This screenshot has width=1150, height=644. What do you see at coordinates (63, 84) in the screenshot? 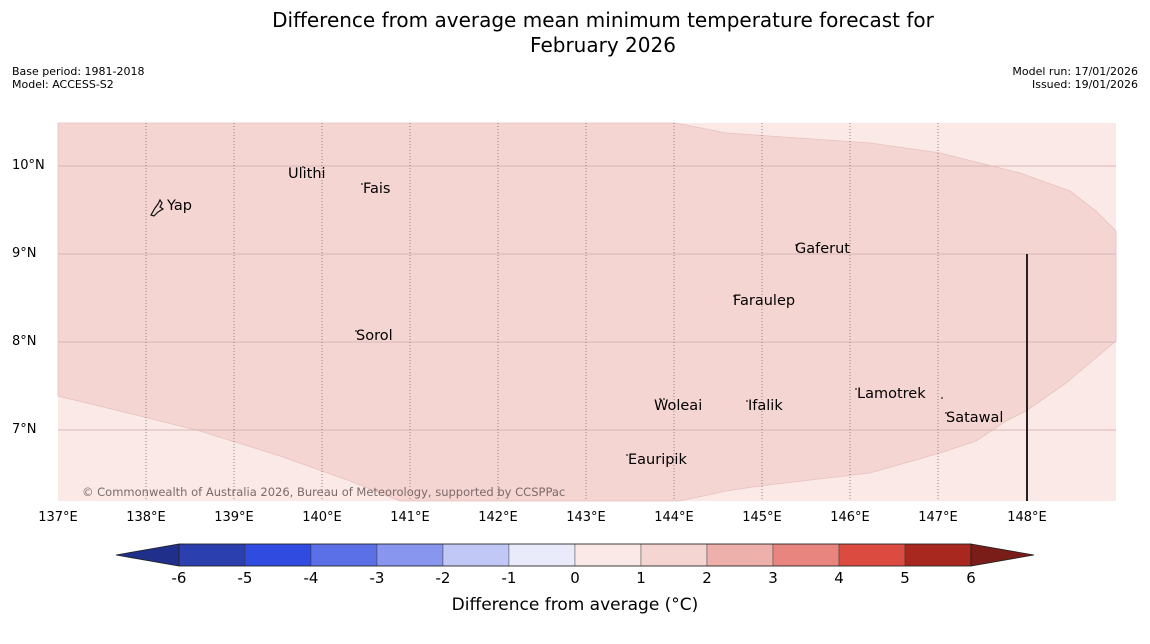
I see `model-name: Model: ACCESS-S2` at bounding box center [63, 84].